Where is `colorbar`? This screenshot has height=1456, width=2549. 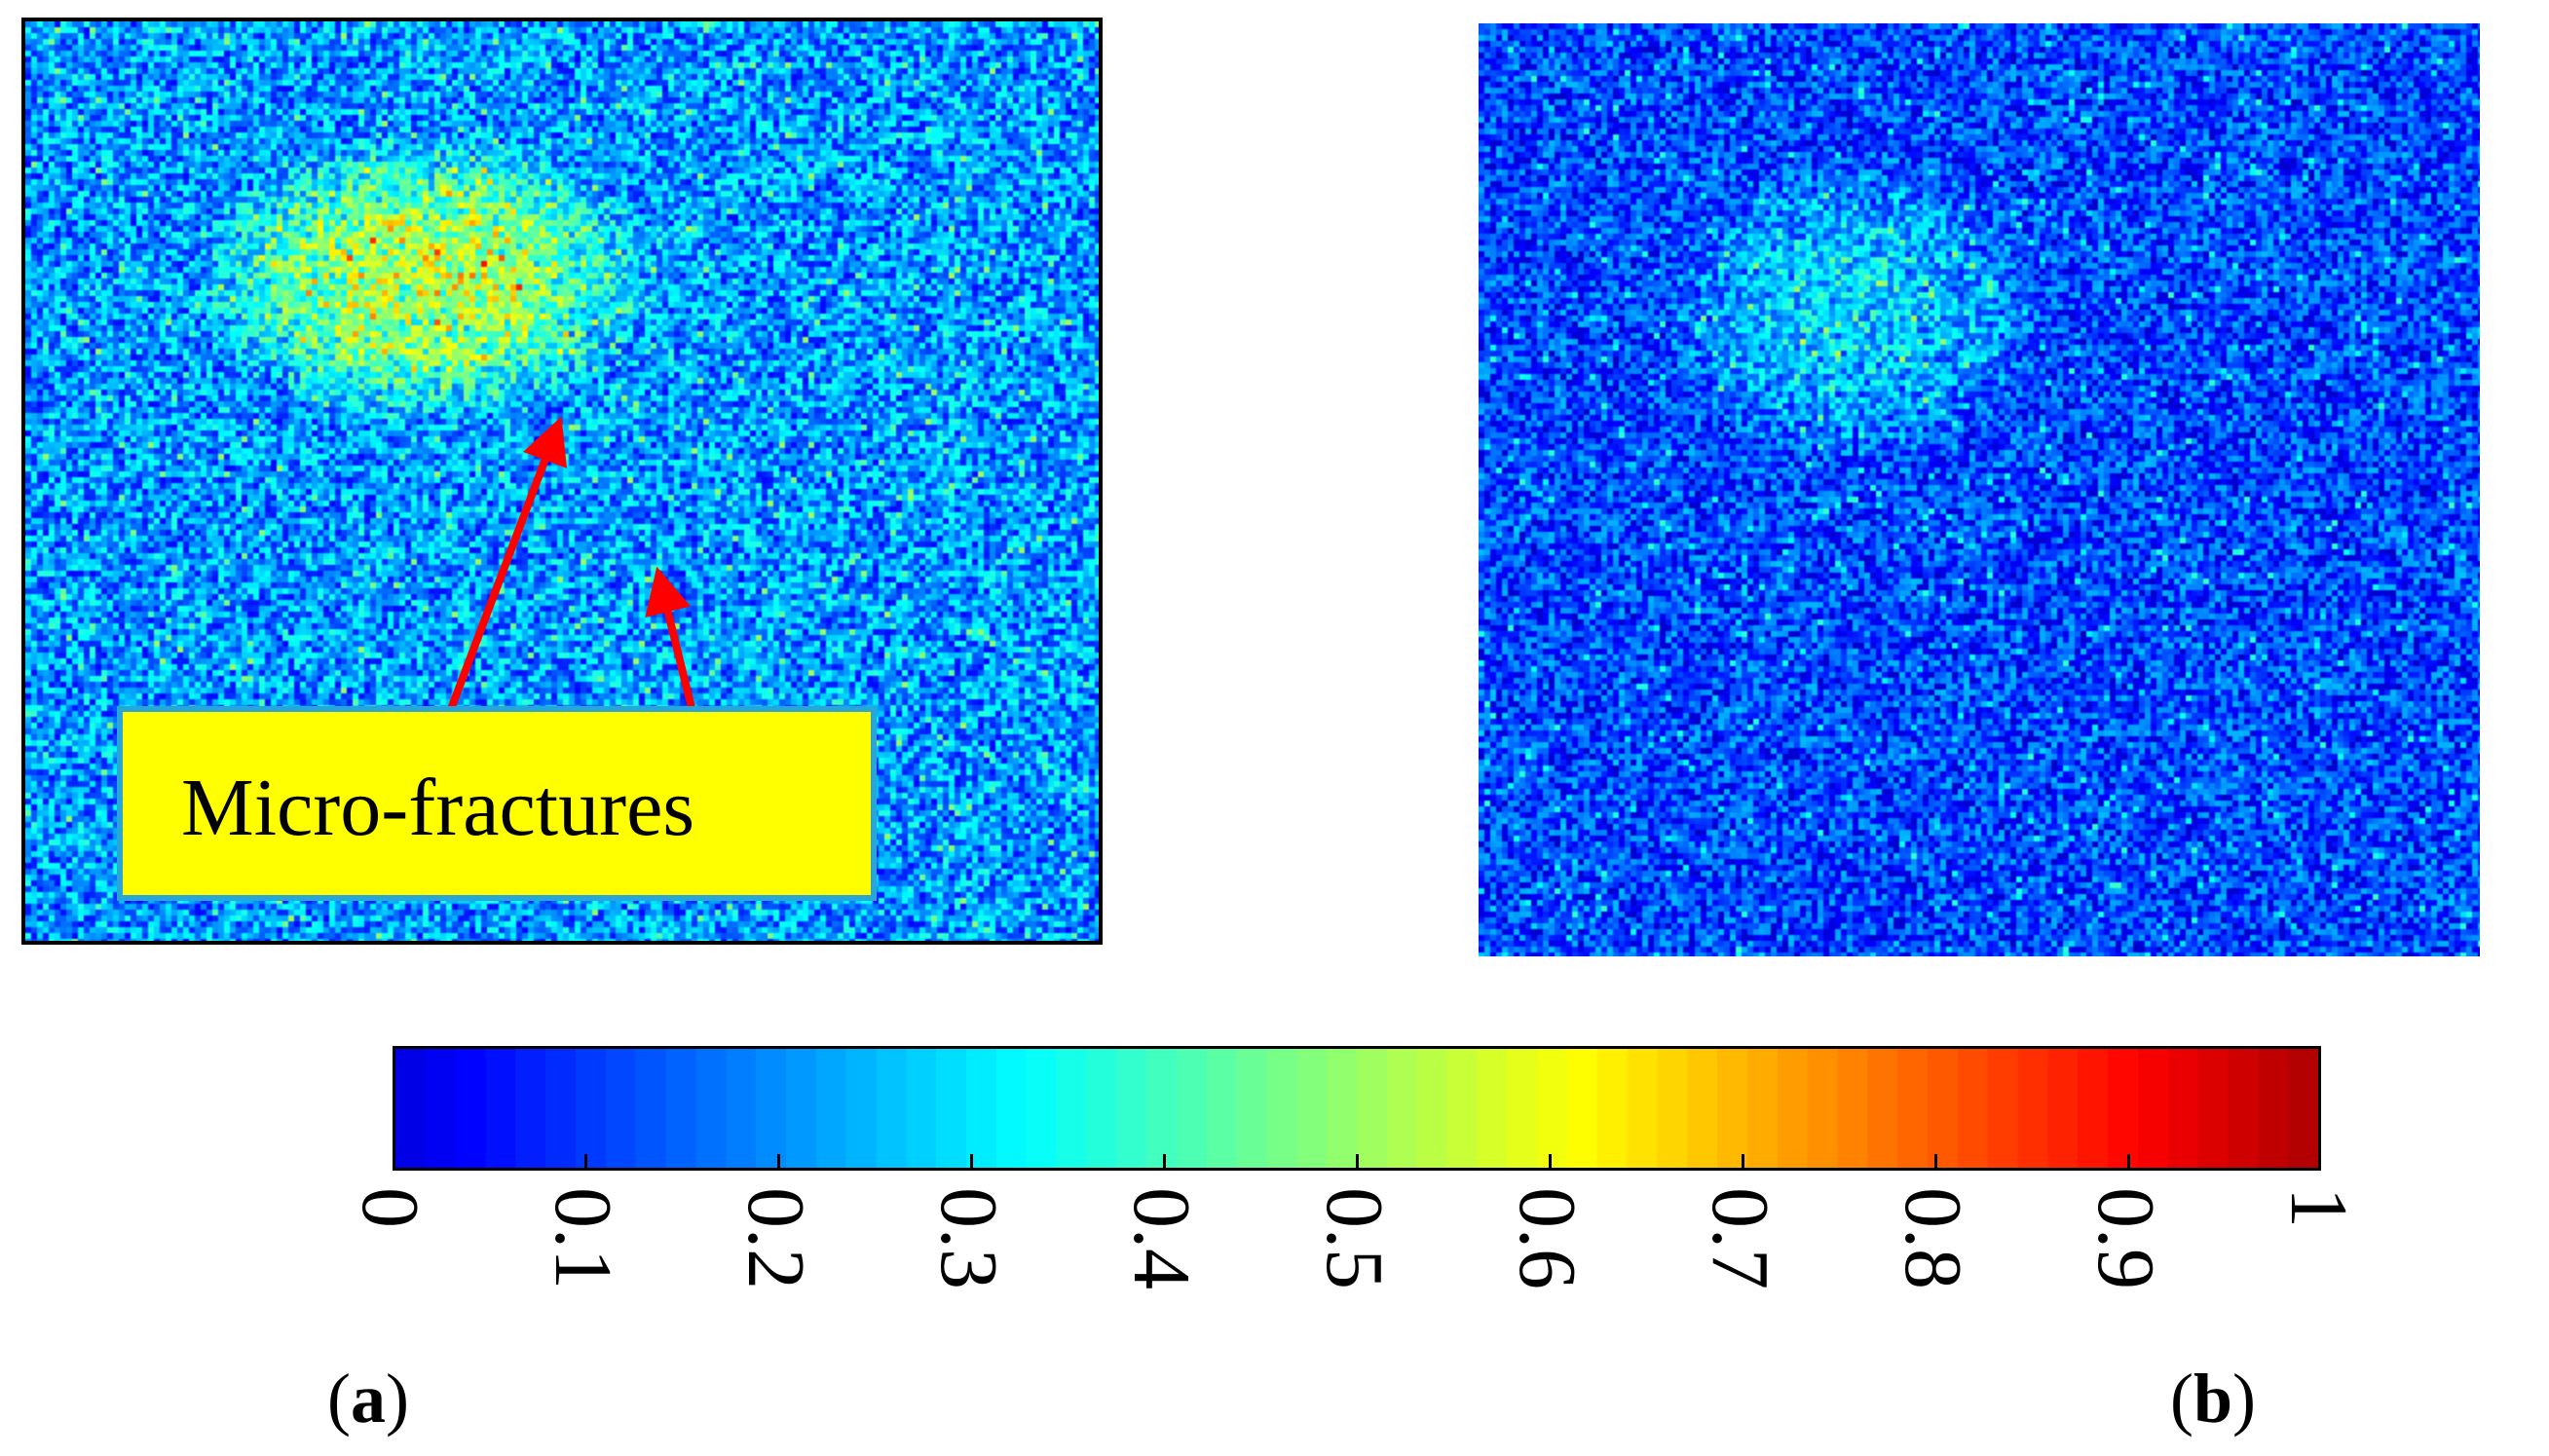
colorbar is located at coordinates (1357, 1108).